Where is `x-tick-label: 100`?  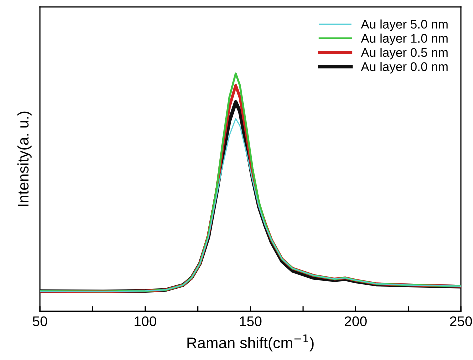 x-tick-label: 100 is located at coordinates (145, 321).